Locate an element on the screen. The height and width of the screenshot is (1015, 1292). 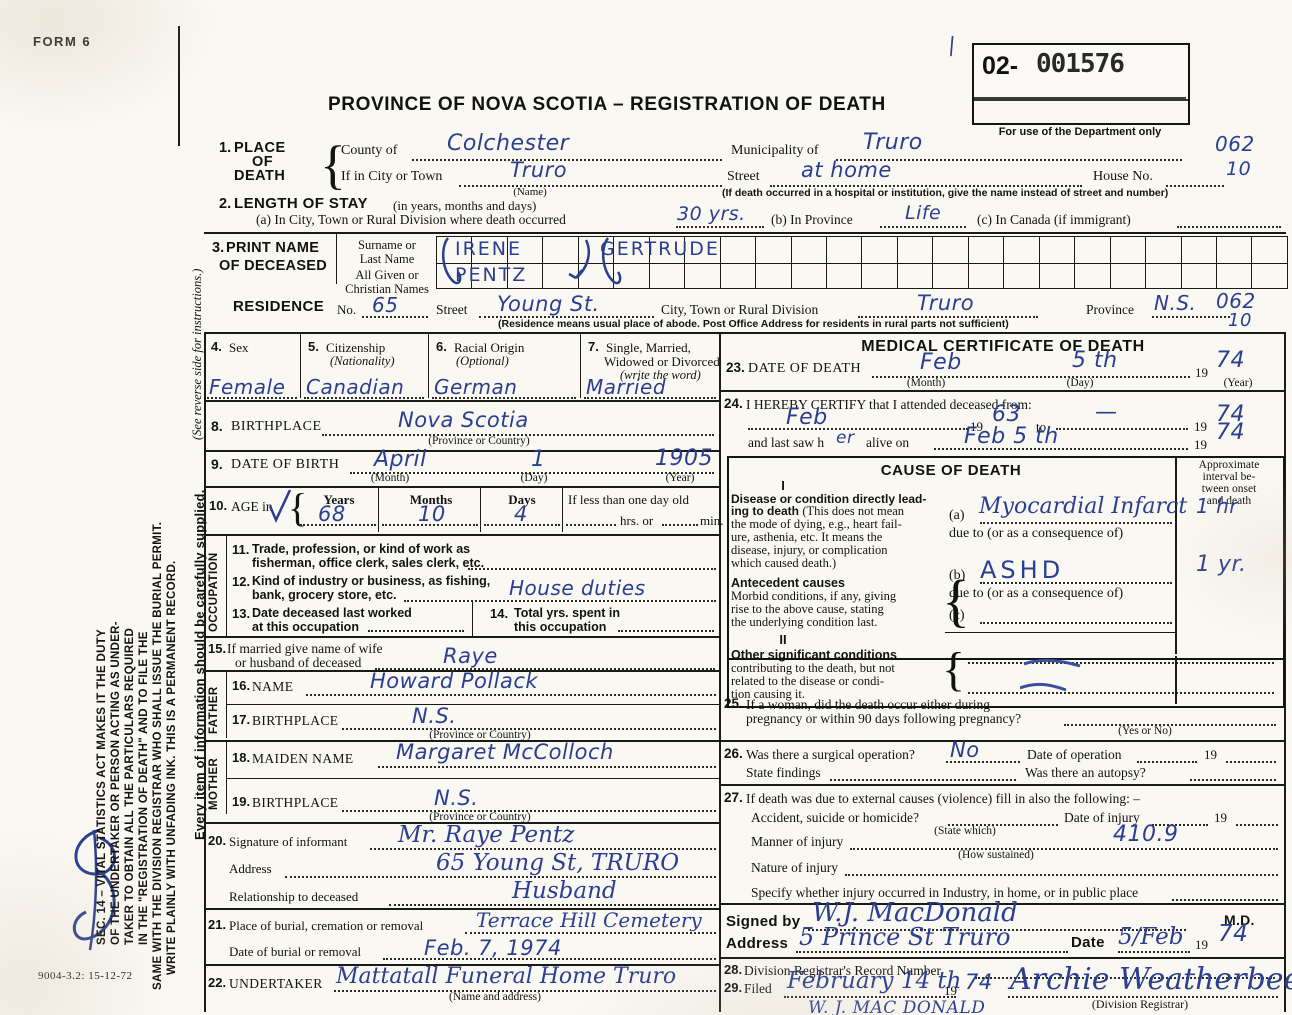
section13-line2: at this occupation is located at coordinates (305, 627).